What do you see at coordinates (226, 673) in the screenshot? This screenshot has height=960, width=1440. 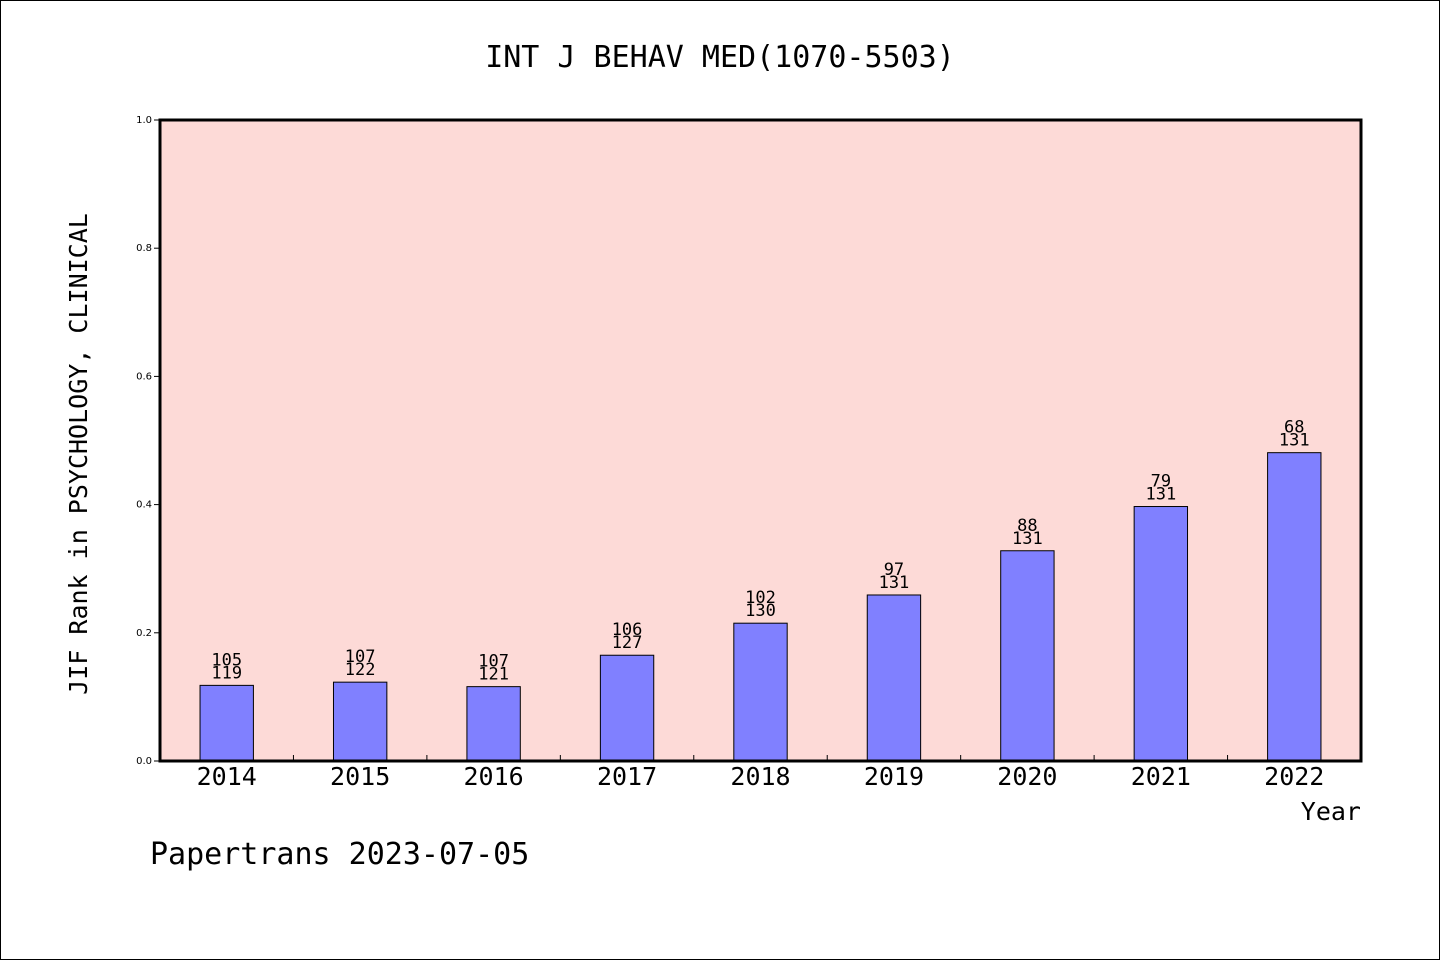 I see `bar-total-label: 119` at bounding box center [226, 673].